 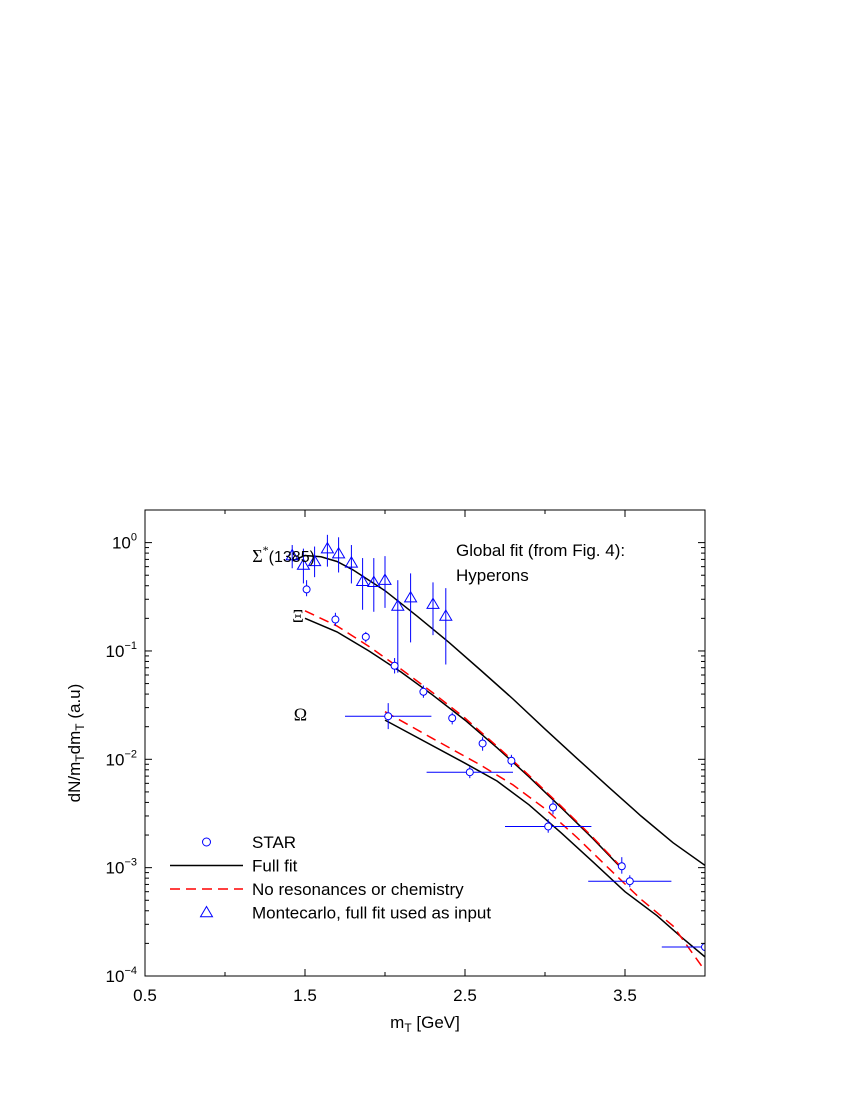 What do you see at coordinates (305, 995) in the screenshot?
I see `x-tick-label: 1.5` at bounding box center [305, 995].